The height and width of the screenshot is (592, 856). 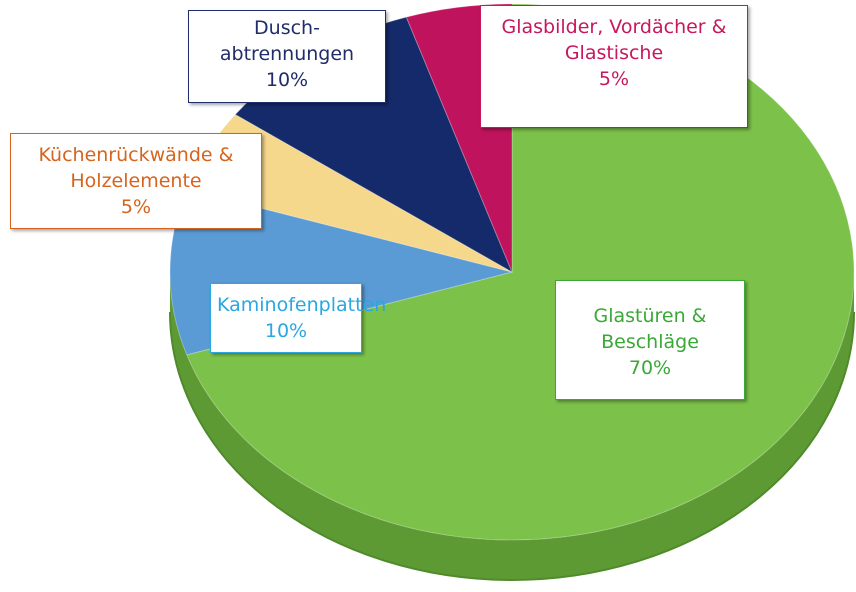 I want to click on category-label: Küchenrückwände & Holzelemente, so click(x=136, y=168).